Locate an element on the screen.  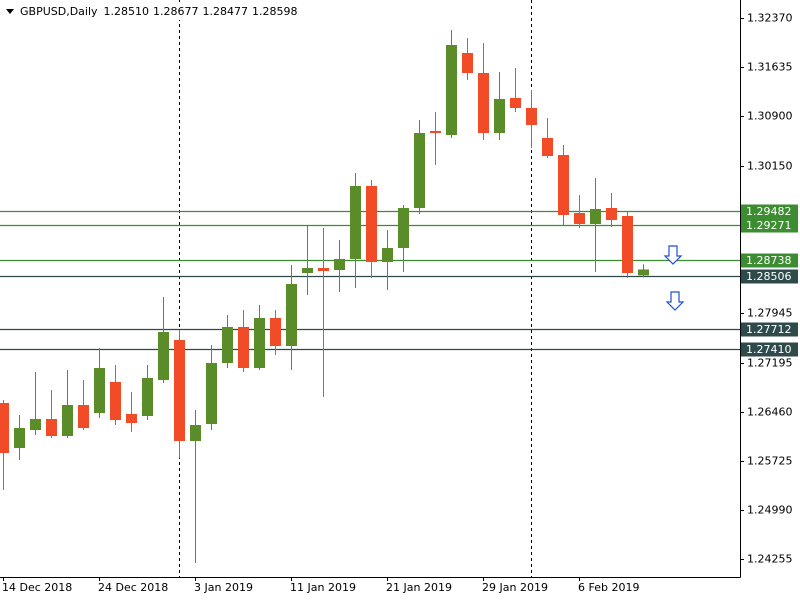
y-tick-label: 1.31635 is located at coordinates (770, 67).